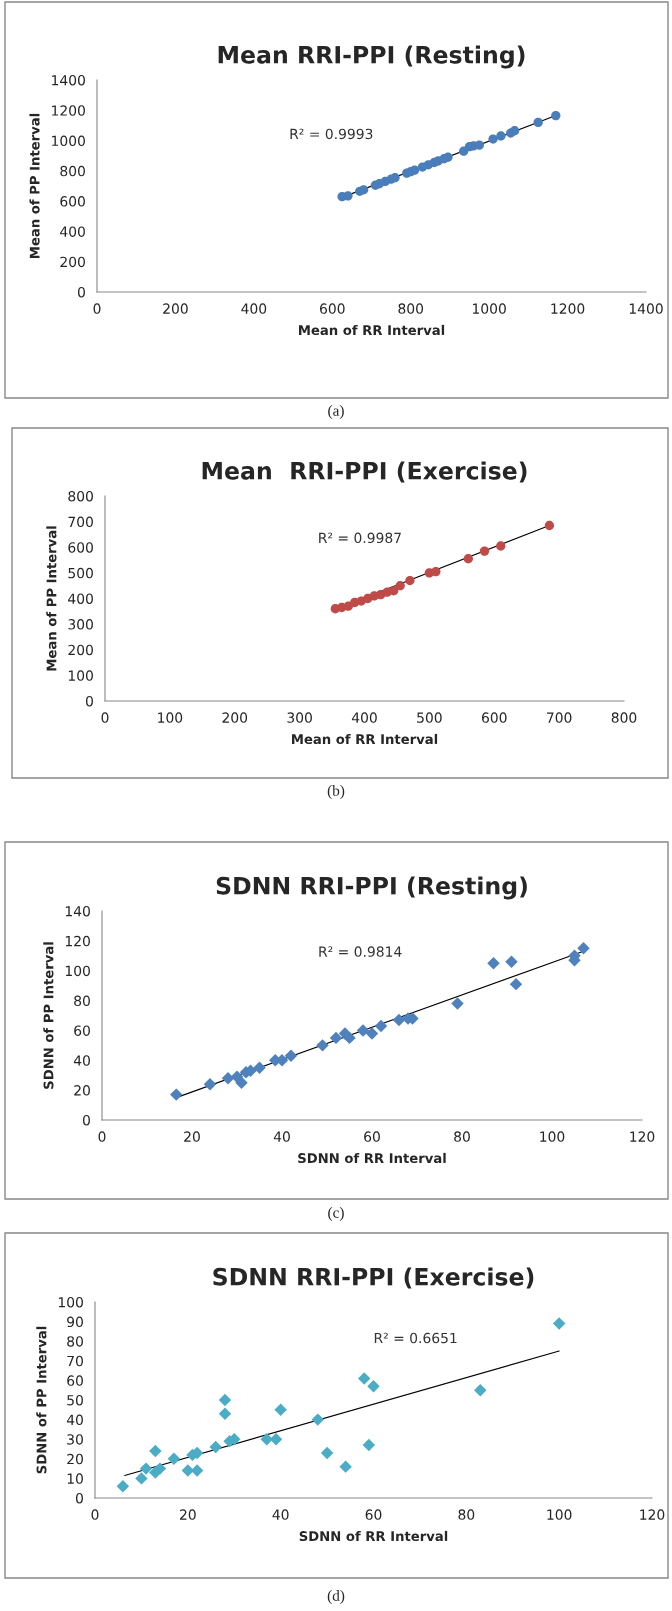 The image size is (672, 1611). What do you see at coordinates (559, 717) in the screenshot?
I see `x-tick-label: 700` at bounding box center [559, 717].